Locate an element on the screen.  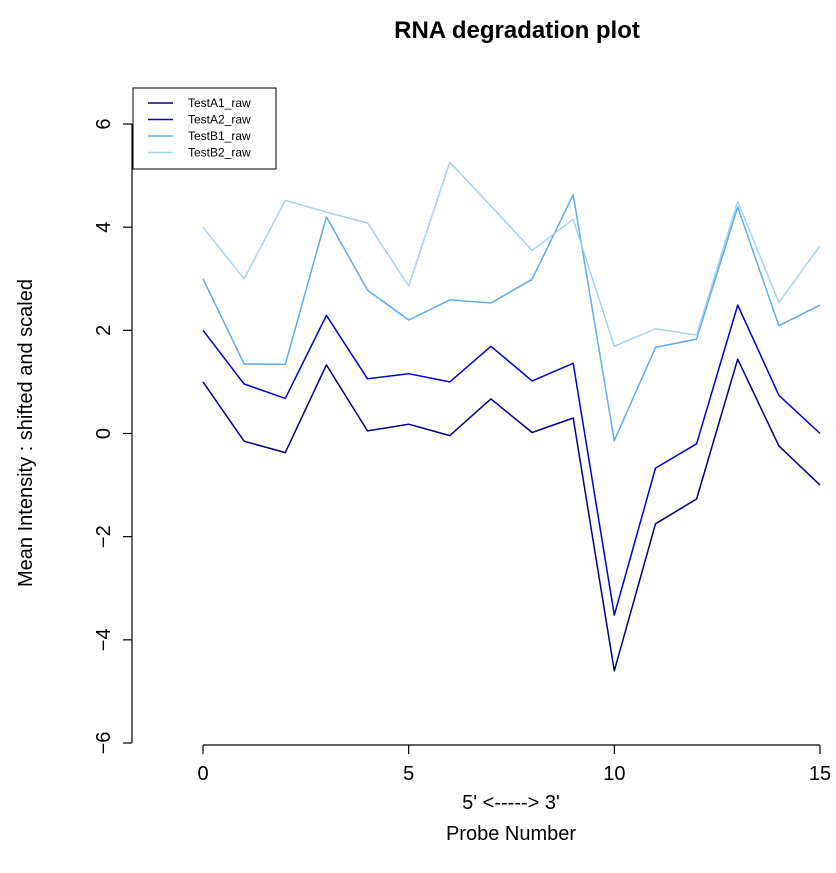
x-tick-label: 0 is located at coordinates (202, 774).